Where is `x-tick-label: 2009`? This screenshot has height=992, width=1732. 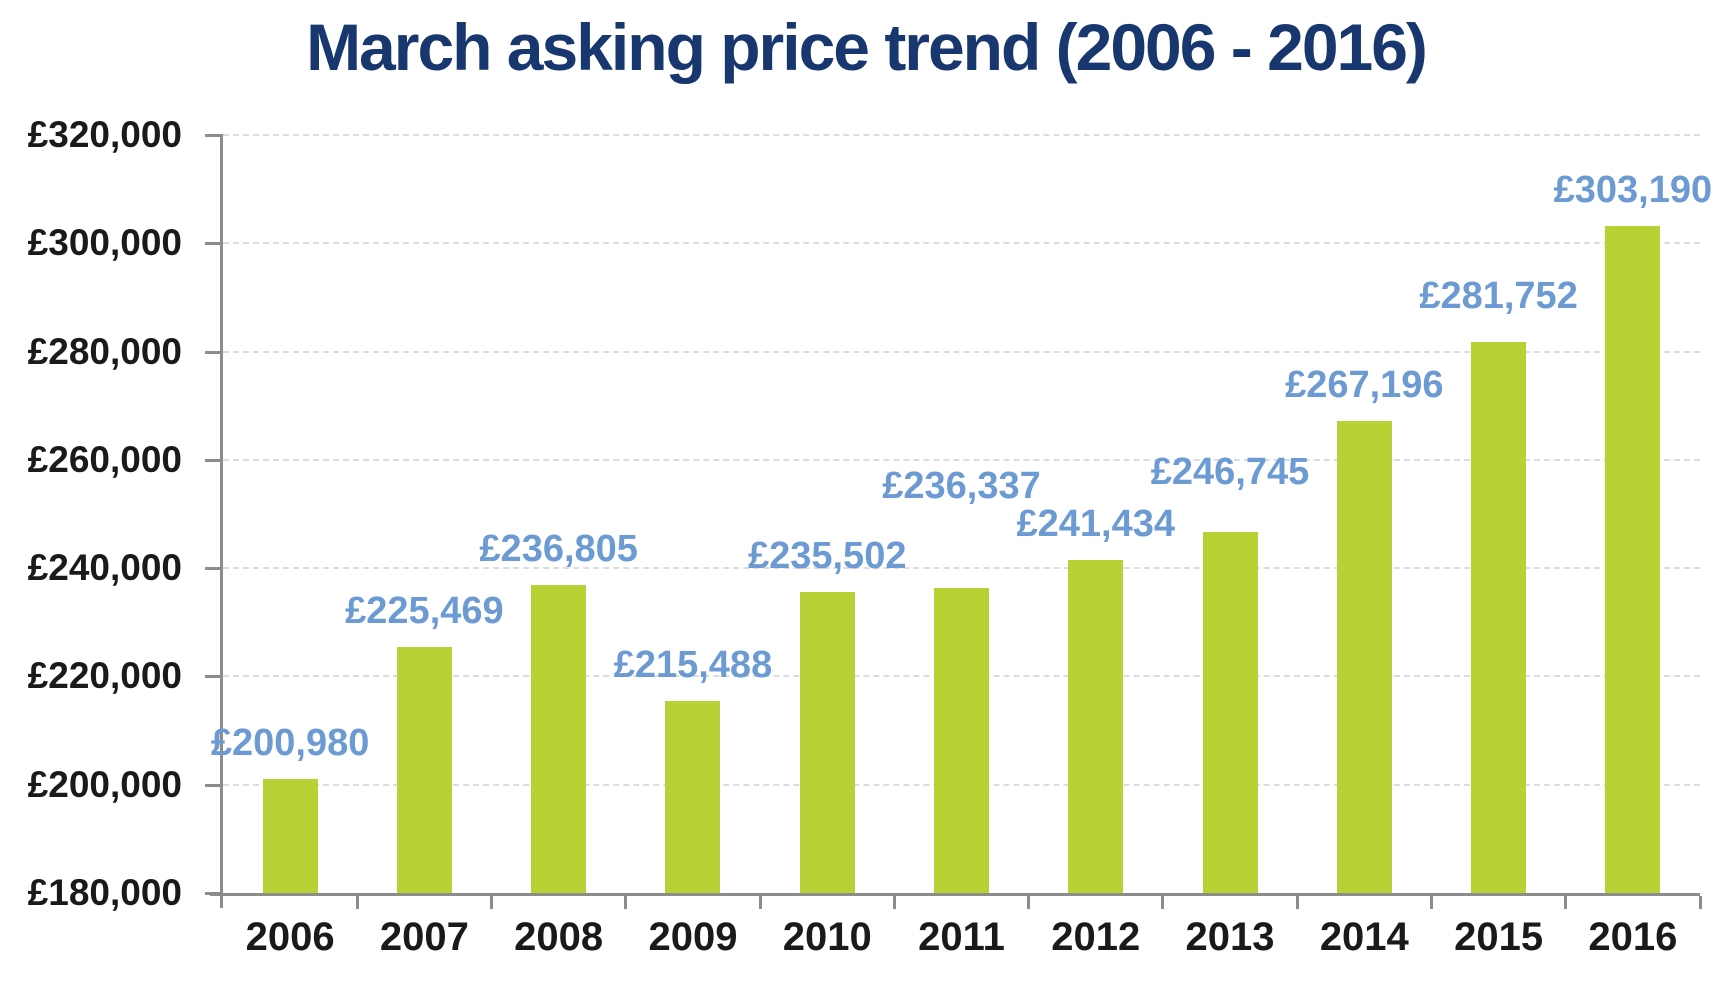 x-tick-label: 2009 is located at coordinates (693, 937).